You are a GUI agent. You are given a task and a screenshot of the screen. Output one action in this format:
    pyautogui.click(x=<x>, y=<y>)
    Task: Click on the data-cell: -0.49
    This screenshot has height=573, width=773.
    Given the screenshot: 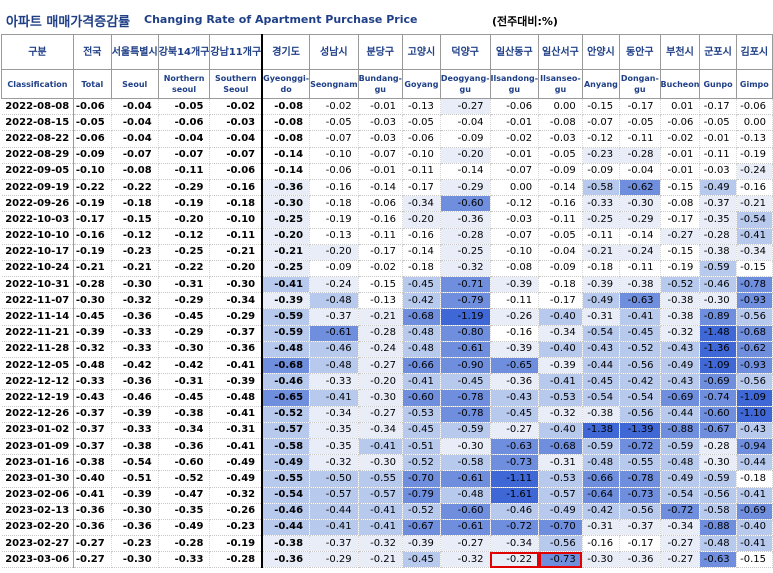 What is the action you would take?
    pyautogui.click(x=718, y=188)
    